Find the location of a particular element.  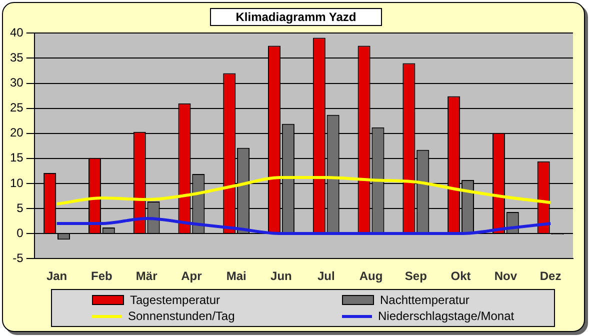

x-tick-label: Jan is located at coordinates (57, 276).